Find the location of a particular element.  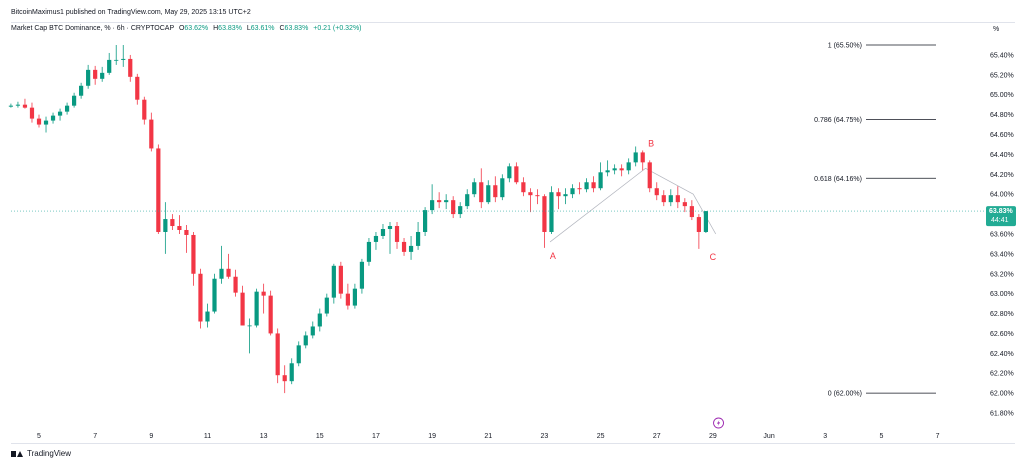

x-tick-label: 23 is located at coordinates (545, 436).